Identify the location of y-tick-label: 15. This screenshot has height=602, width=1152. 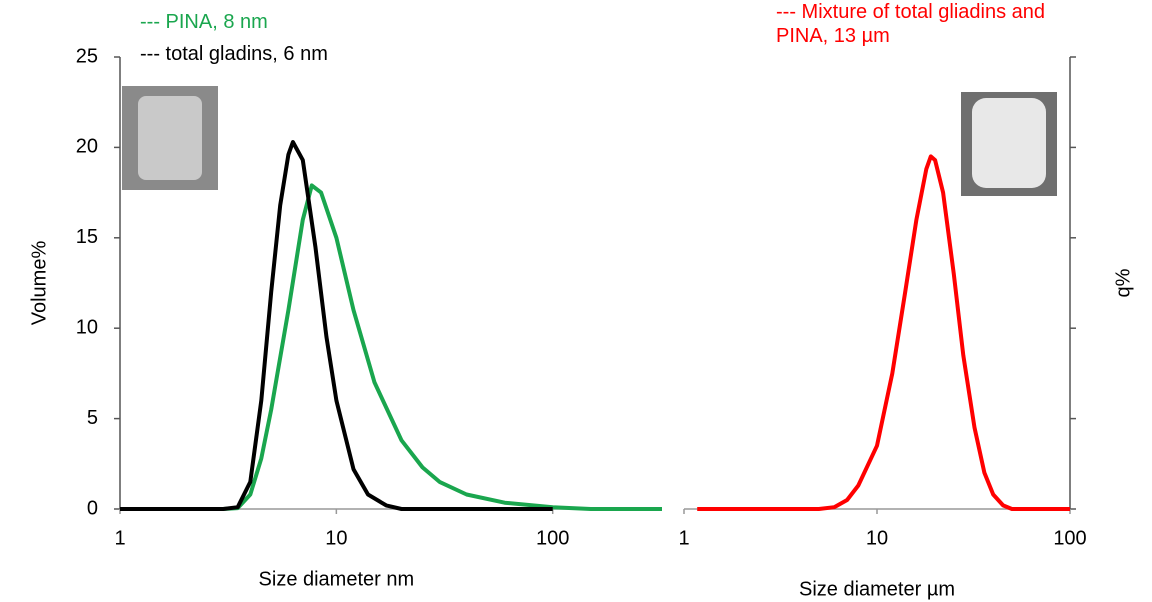
(87, 237).